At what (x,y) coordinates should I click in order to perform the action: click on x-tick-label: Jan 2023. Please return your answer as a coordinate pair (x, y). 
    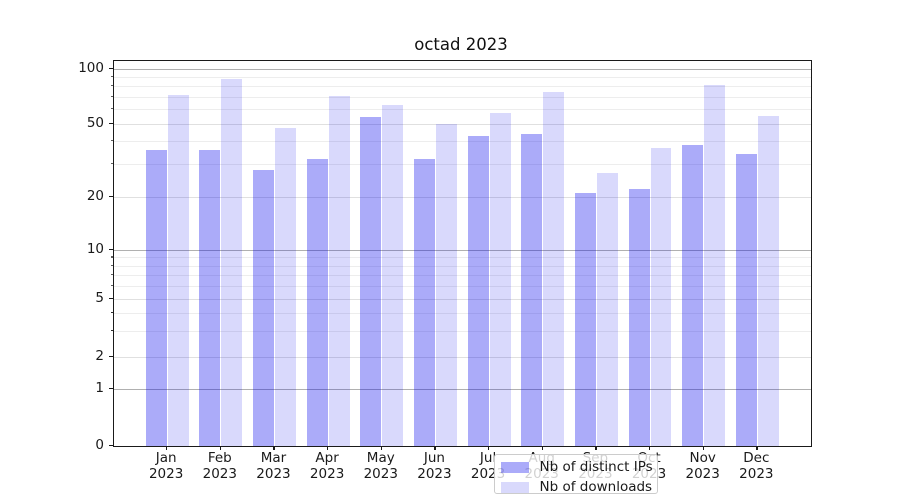
    Looking at the image, I should click on (166, 466).